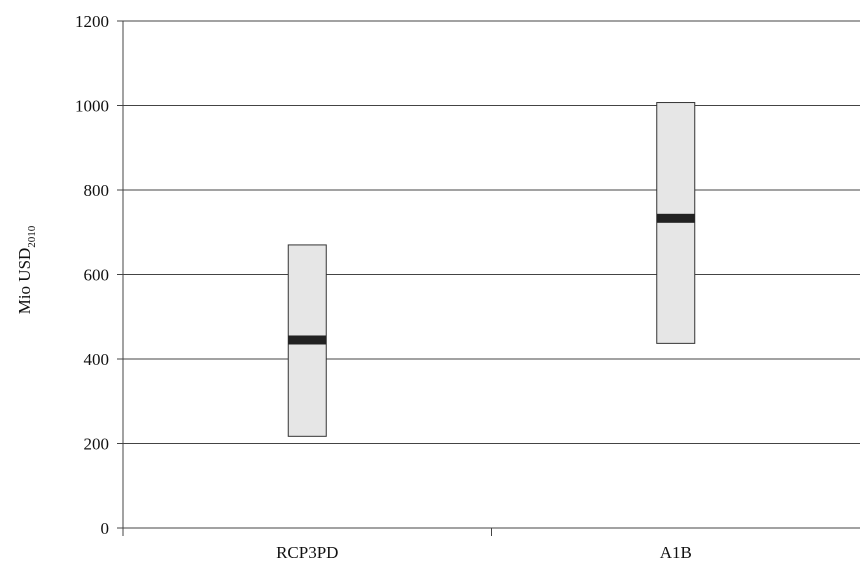 This screenshot has width=860, height=562. What do you see at coordinates (676, 552) in the screenshot?
I see `x-tick-label: A1B` at bounding box center [676, 552].